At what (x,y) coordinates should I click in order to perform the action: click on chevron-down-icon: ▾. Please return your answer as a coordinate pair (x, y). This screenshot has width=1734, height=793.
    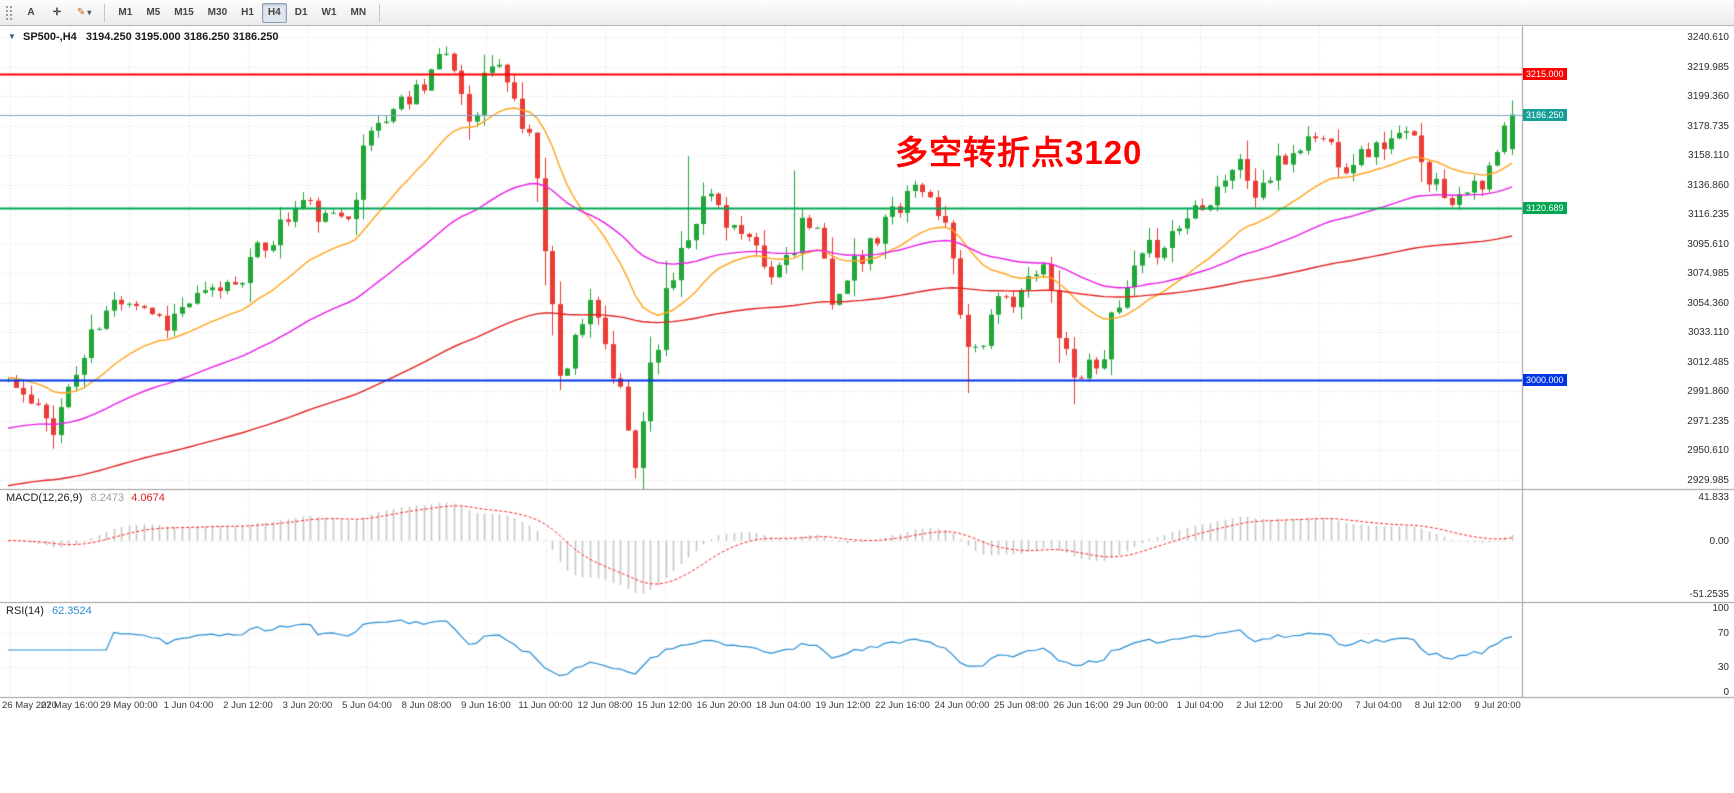
    Looking at the image, I should click on (89, 12).